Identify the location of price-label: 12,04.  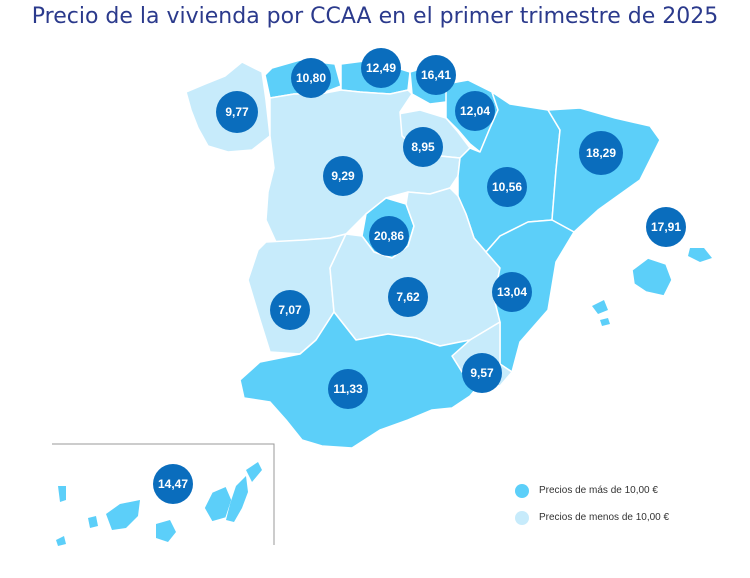
(475, 111).